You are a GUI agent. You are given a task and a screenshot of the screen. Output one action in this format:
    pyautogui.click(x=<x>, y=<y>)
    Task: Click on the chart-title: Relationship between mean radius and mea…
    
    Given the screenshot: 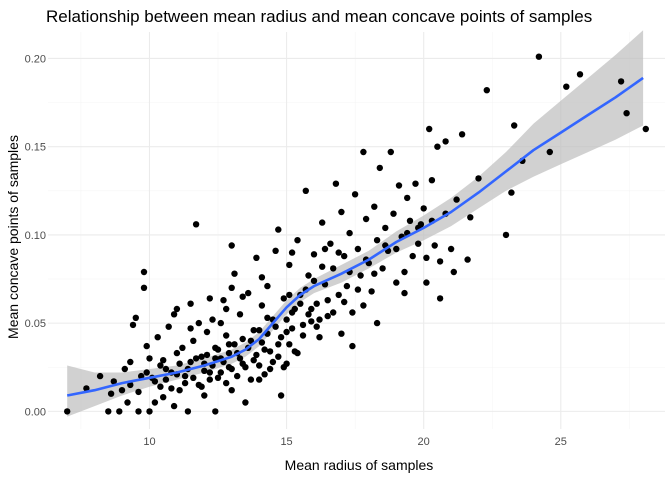 What is the action you would take?
    pyautogui.click(x=319, y=16)
    